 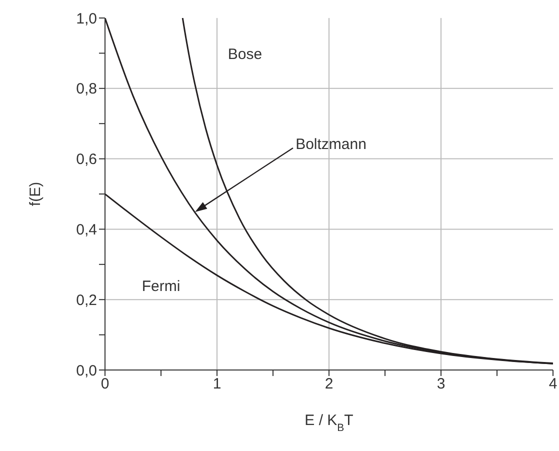 What do you see at coordinates (329, 423) in the screenshot?
I see `x-axis-title: E / K$_{B}$T` at bounding box center [329, 423].